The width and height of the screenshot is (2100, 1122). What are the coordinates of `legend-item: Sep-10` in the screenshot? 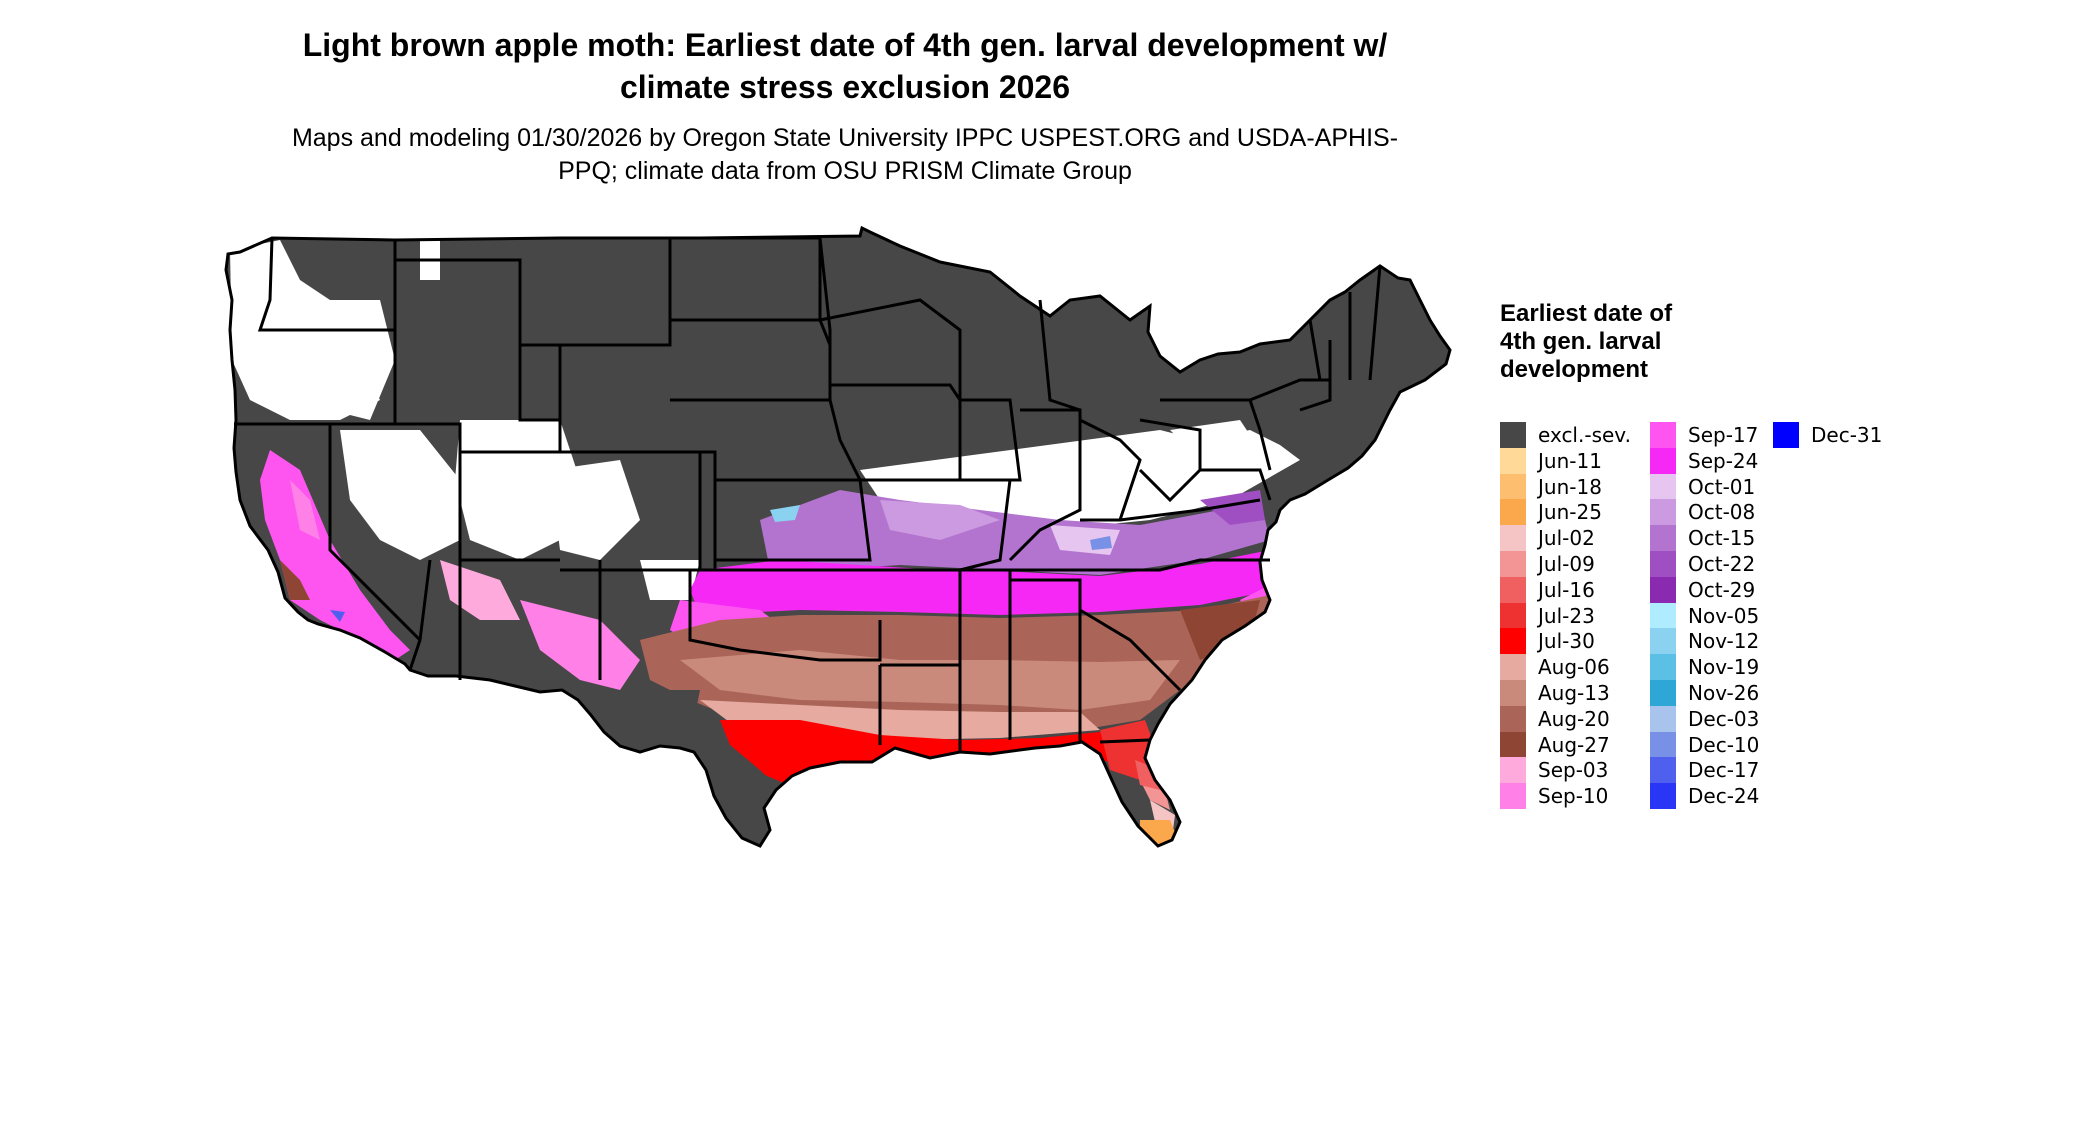 It's located at (1554, 796).